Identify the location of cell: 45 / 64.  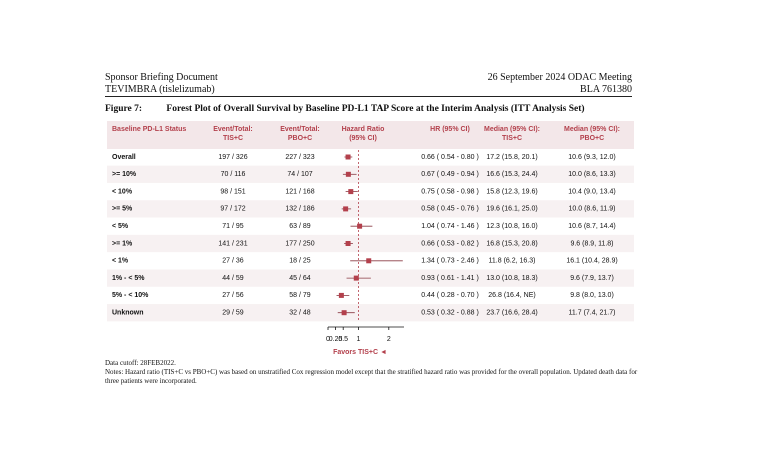
(300, 278).